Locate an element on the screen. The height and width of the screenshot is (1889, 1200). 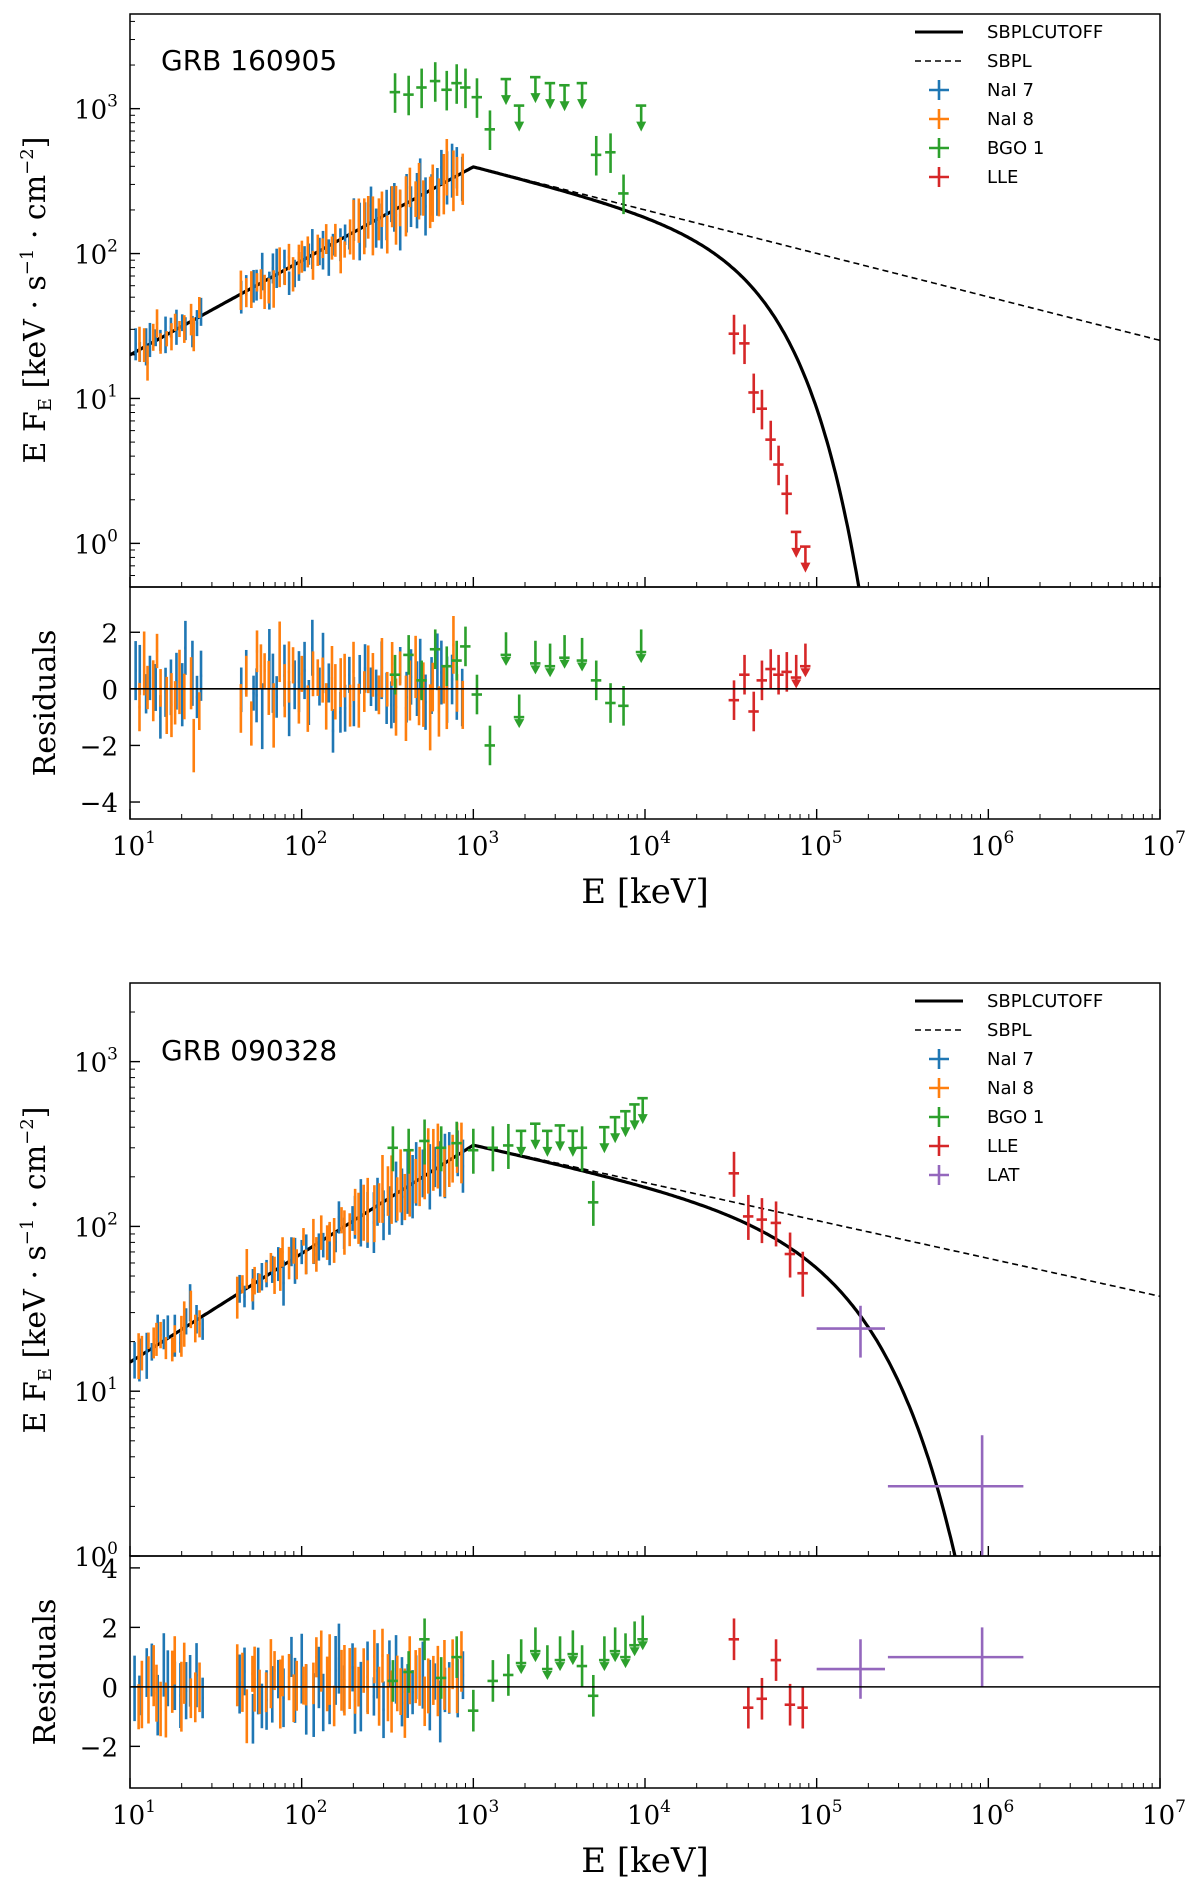
legend-label: NaI 7 is located at coordinates (1010, 1059).